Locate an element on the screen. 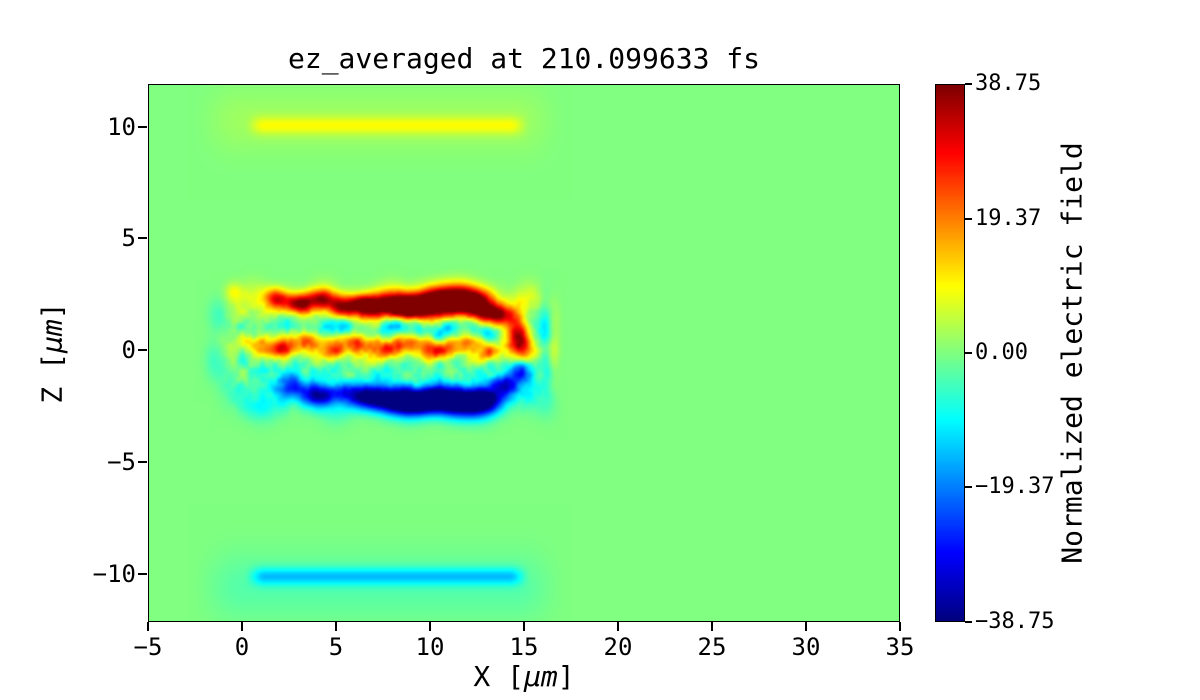  colorbar-tick-label: 38.75 is located at coordinates (1008, 83).